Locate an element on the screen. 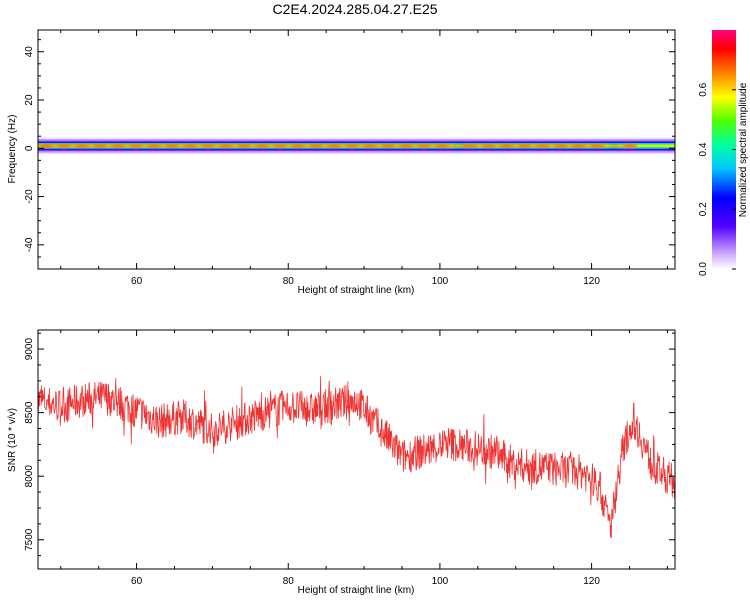 Image resolution: width=750 pixels, height=600 pixels. snr-ytick-label: 7500 is located at coordinates (29, 539).